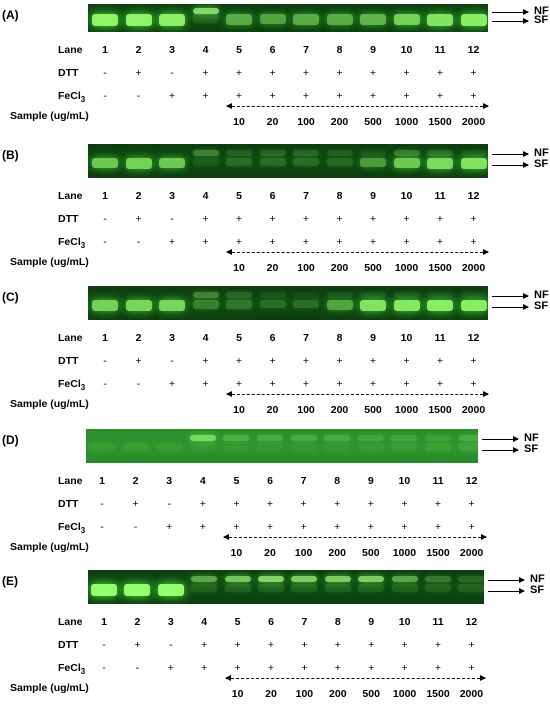 The image size is (550, 704). Describe the element at coordinates (239, 338) in the screenshot. I see `lane-number: 5` at that location.